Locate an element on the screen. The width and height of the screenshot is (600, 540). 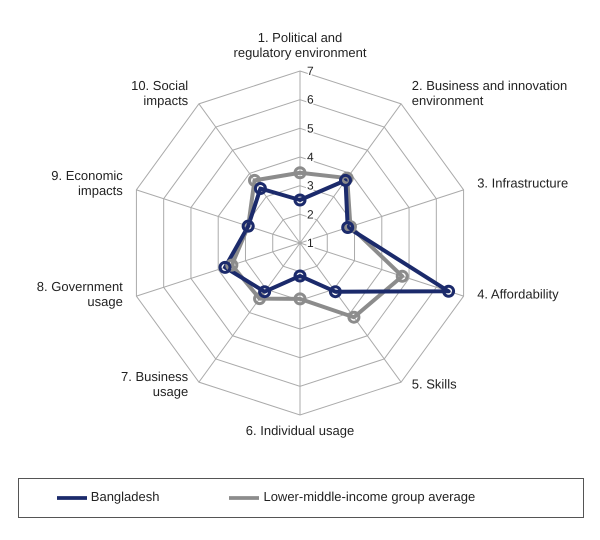
spoke-label: 1. Political and regulatory environment is located at coordinates (300, 45).